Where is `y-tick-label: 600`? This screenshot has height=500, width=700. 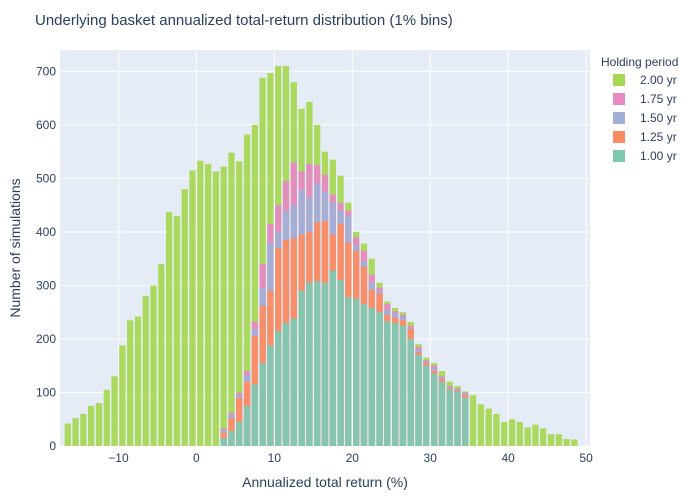
y-tick-label: 600 is located at coordinates (46, 125).